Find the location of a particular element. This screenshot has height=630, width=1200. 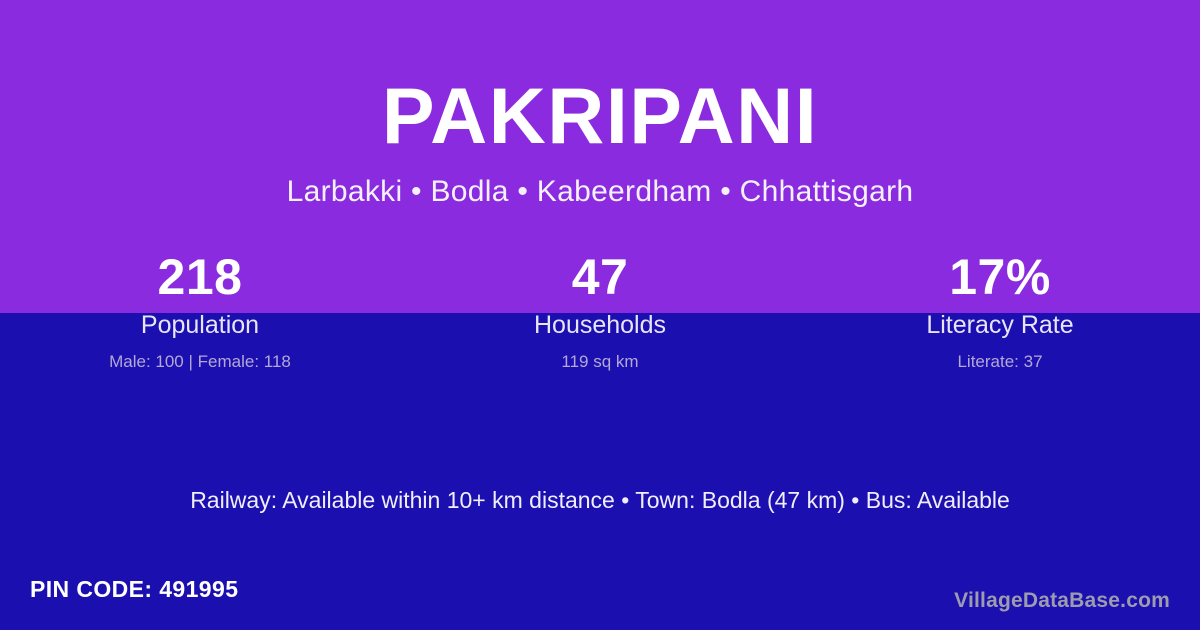

stat-value-population: 218 is located at coordinates (200, 277).